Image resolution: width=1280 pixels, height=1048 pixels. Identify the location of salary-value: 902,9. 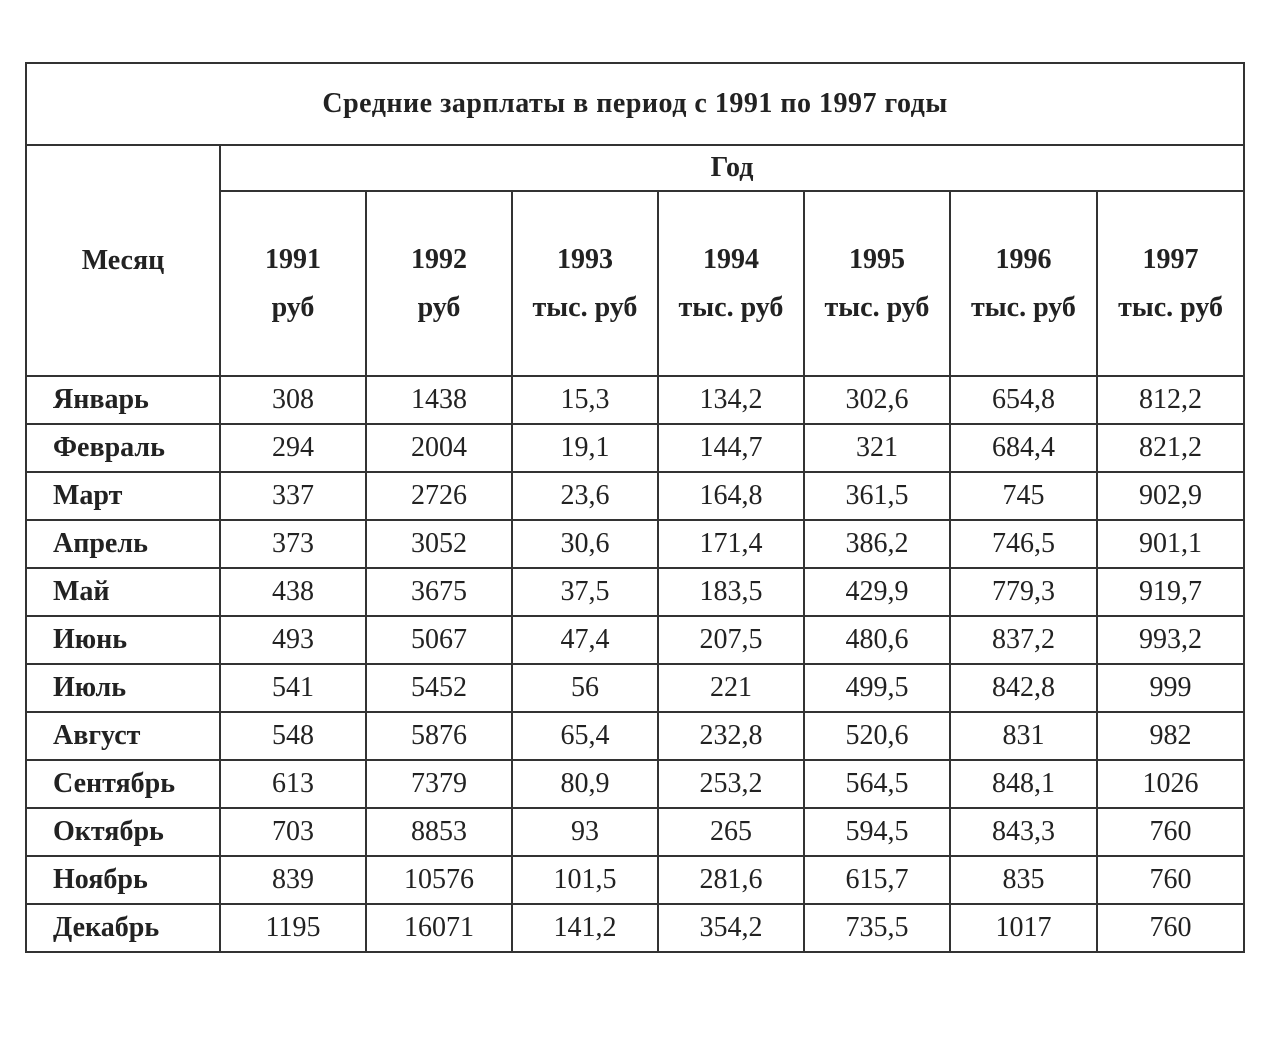
(1170, 496).